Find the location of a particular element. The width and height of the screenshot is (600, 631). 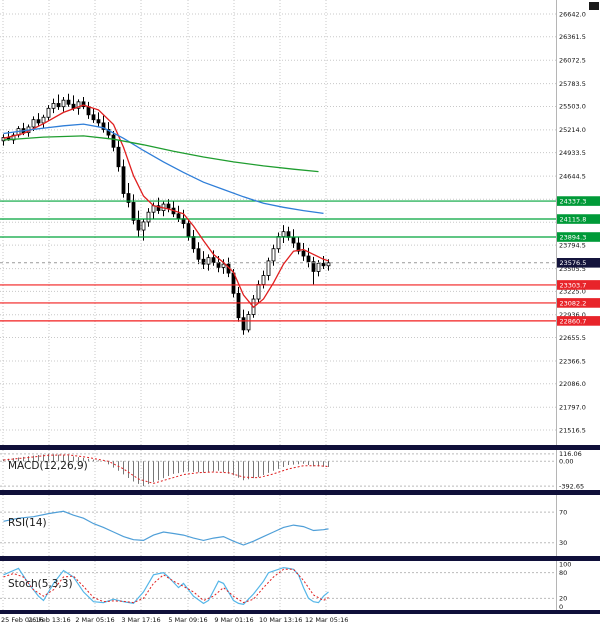

stoch-d-line is located at coordinates (166, 586).